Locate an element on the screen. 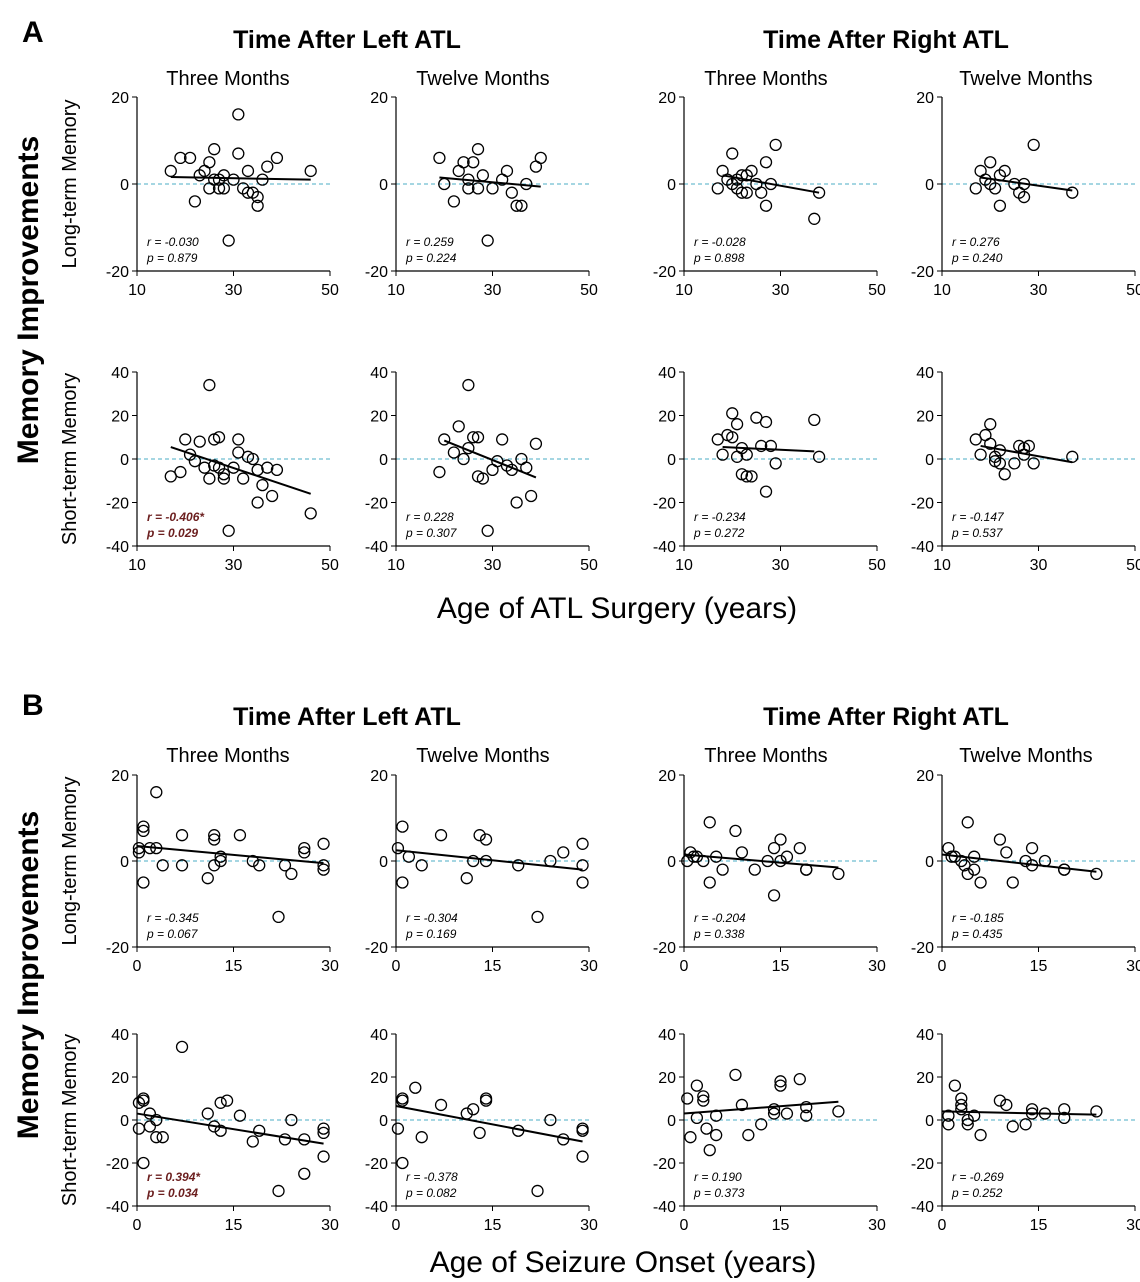  plot-2-p-value: p = 0.898 is located at coordinates (719, 258).